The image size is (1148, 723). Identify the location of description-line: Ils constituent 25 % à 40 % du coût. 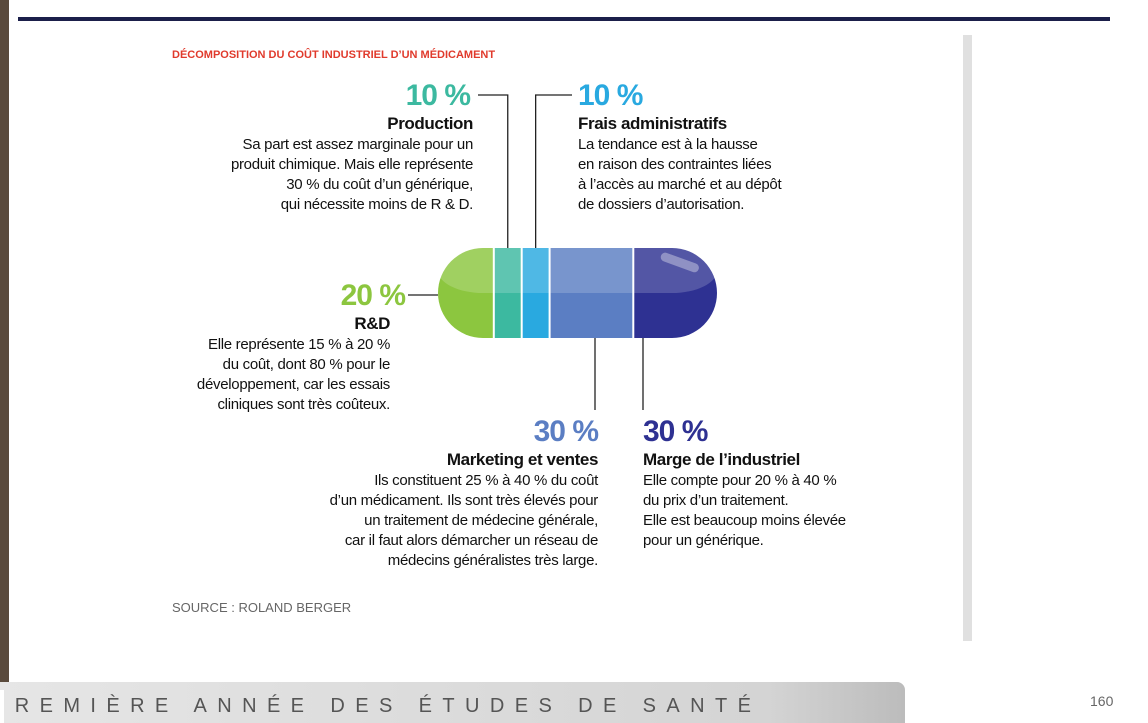
(486, 480).